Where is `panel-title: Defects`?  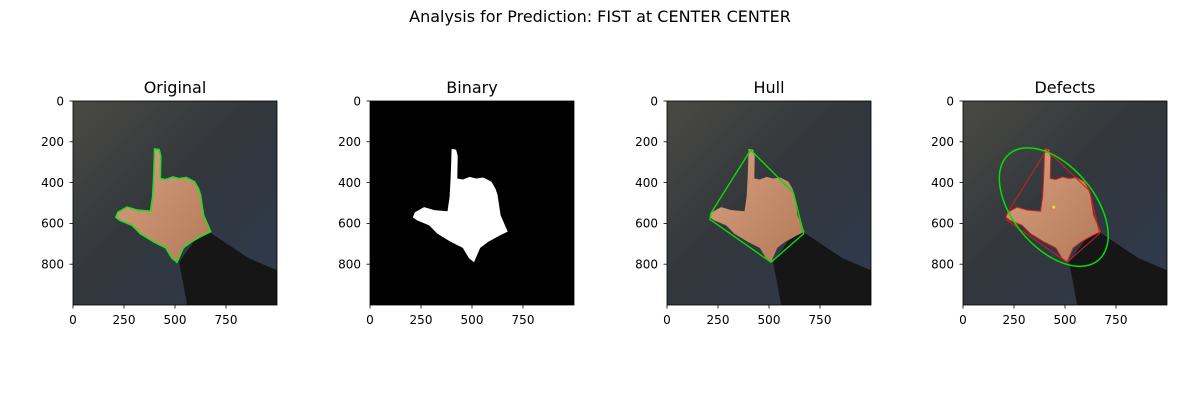
panel-title: Defects is located at coordinates (1064, 87).